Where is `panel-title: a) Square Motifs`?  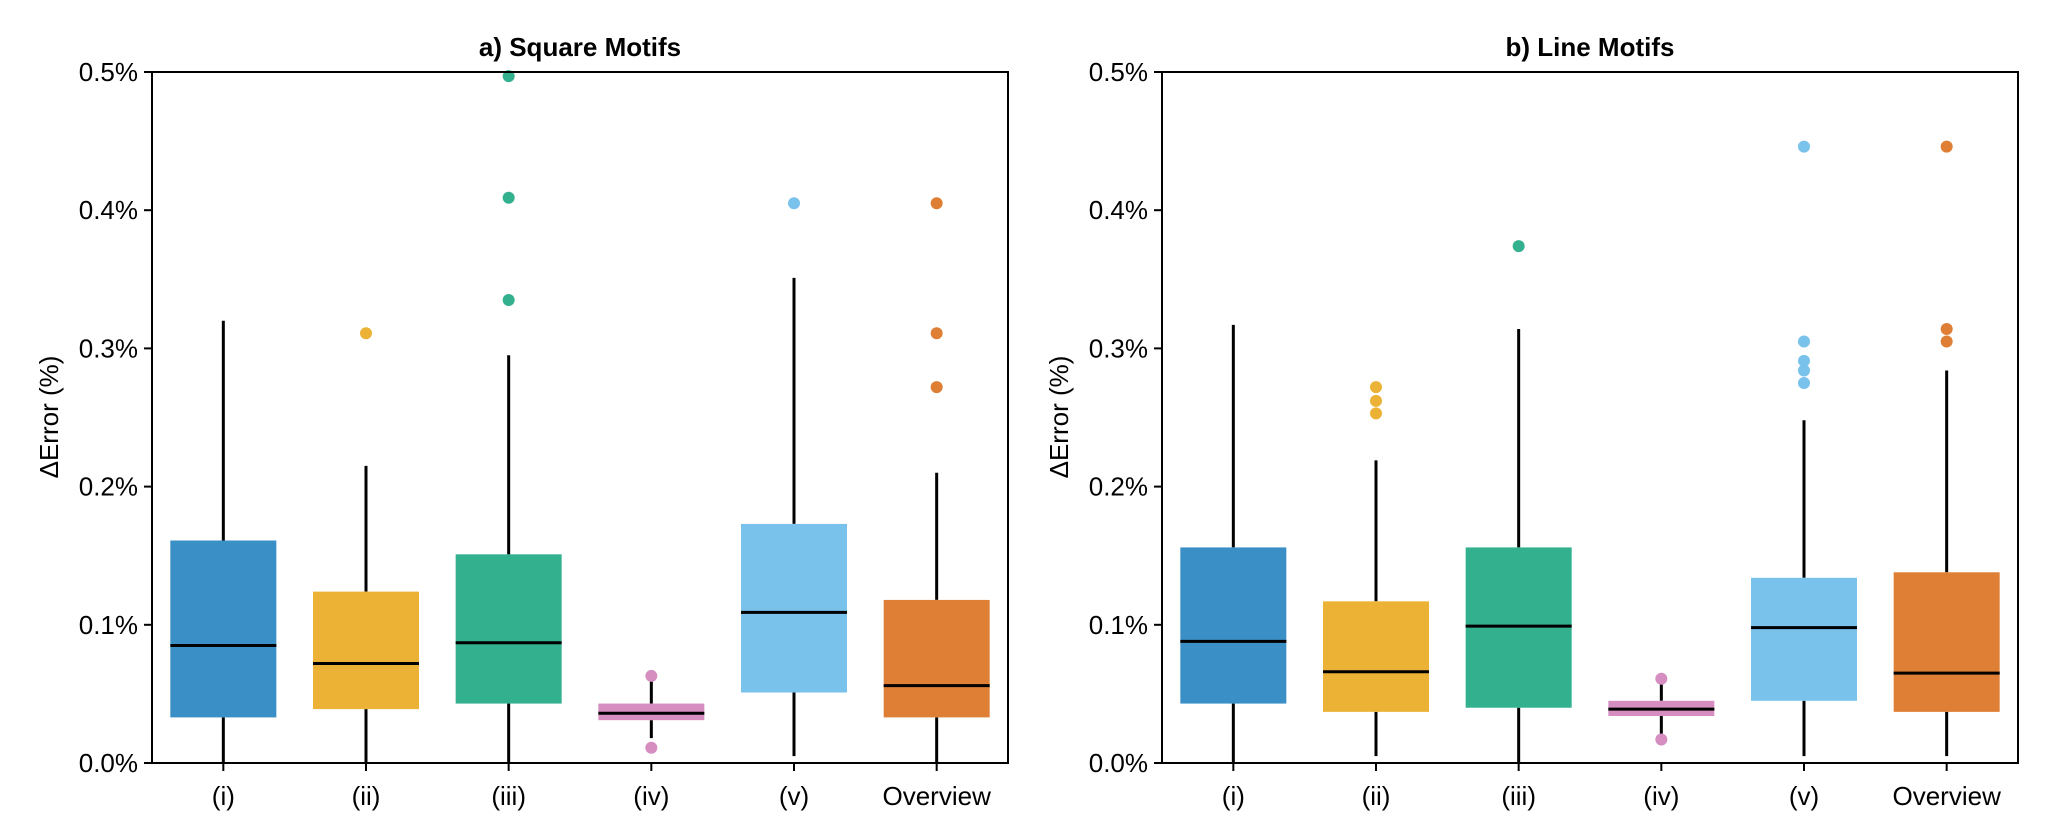
panel-title: a) Square Motifs is located at coordinates (580, 47).